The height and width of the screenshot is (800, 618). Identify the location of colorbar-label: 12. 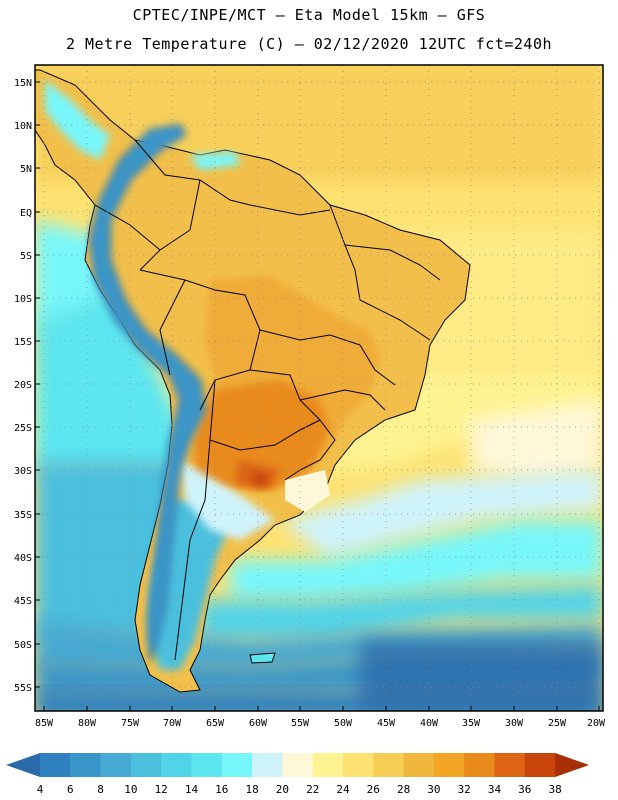
(161, 789).